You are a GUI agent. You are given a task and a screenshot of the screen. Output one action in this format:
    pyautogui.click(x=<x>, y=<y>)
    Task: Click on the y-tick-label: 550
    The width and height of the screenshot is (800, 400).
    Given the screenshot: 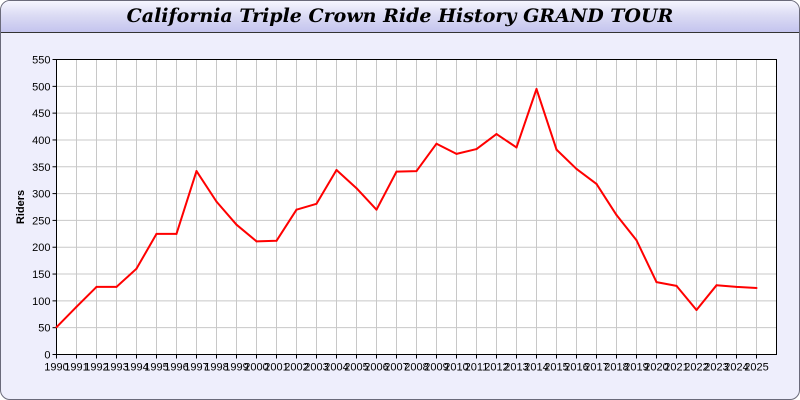 What is the action you would take?
    pyautogui.click(x=41, y=61)
    